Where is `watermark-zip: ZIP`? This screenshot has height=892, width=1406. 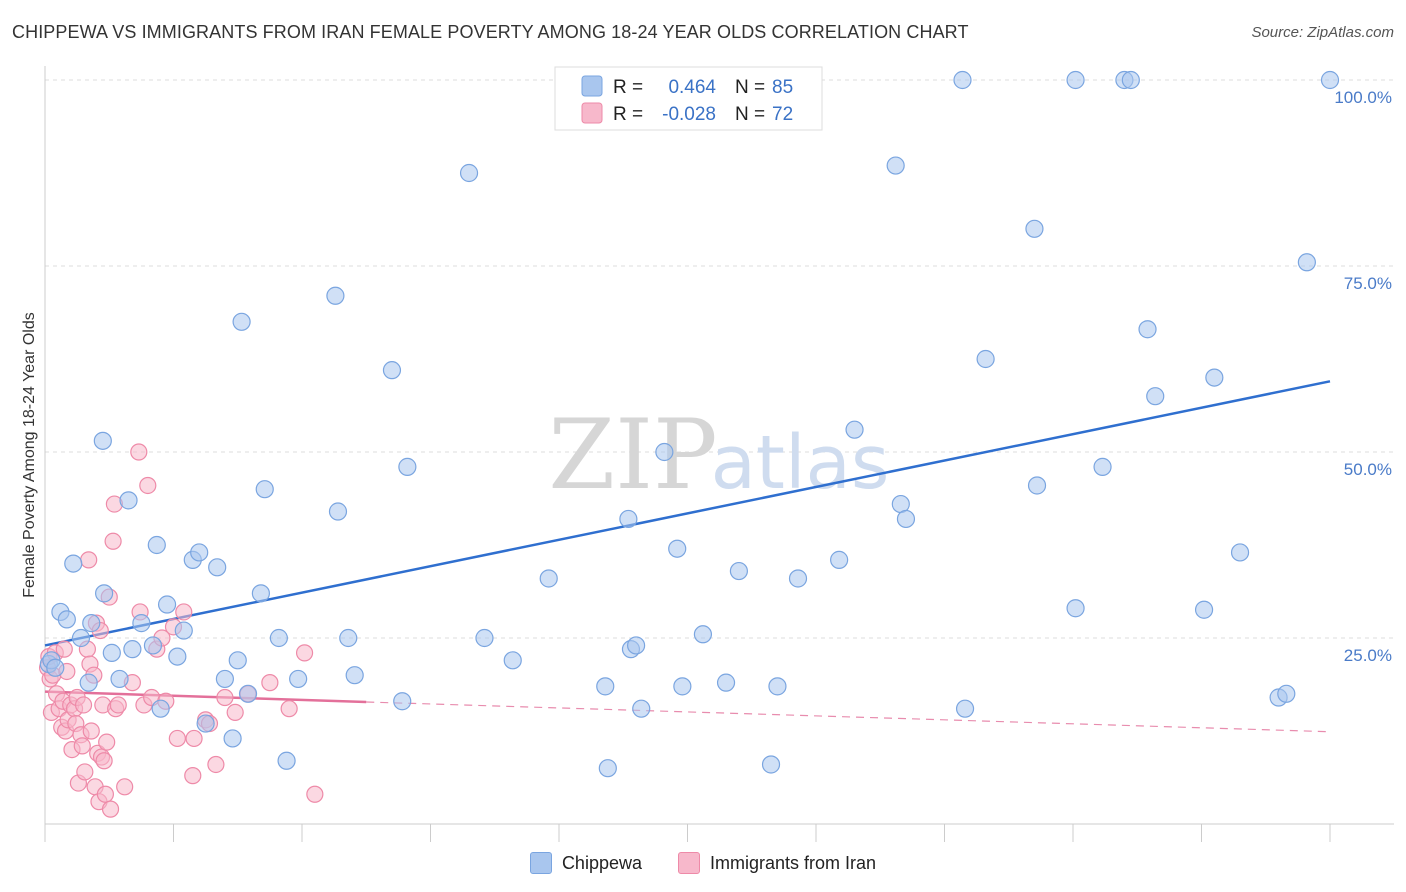 watermark-zip: ZIP is located at coordinates (632, 455).